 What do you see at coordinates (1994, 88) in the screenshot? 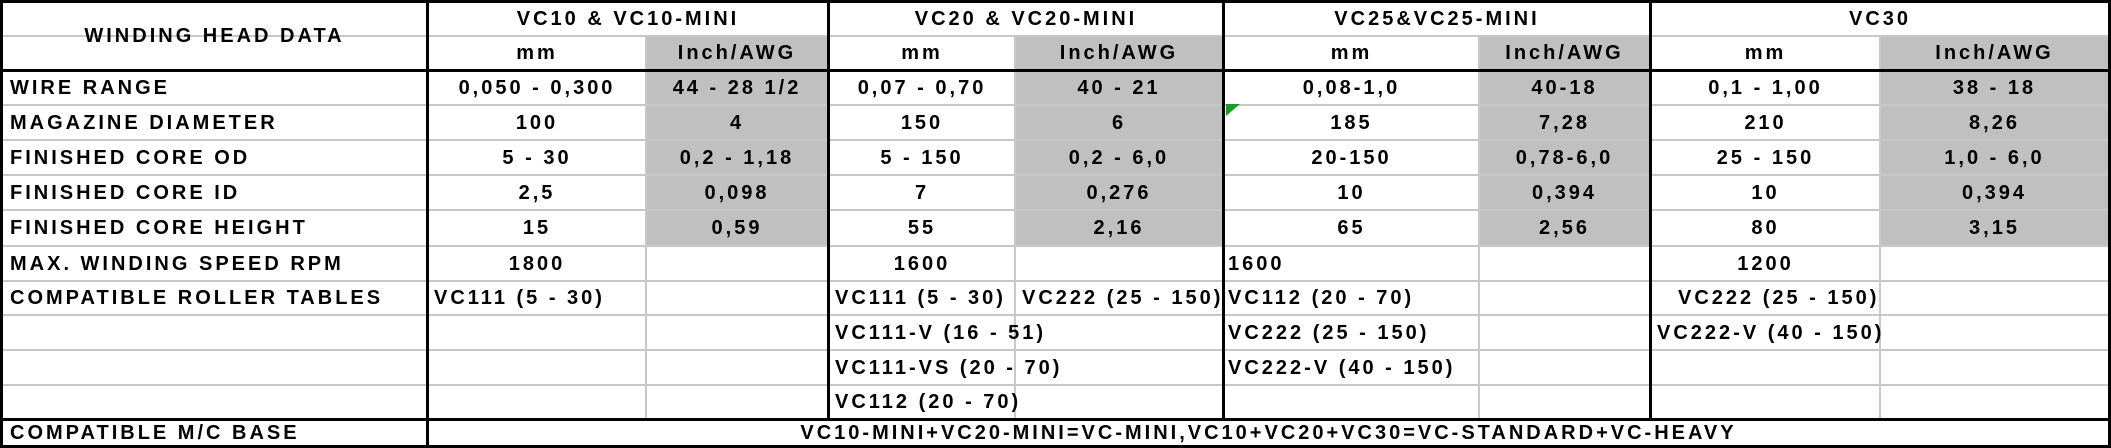
I see `wire-range-vc30-inch: 38 - 18` at bounding box center [1994, 88].